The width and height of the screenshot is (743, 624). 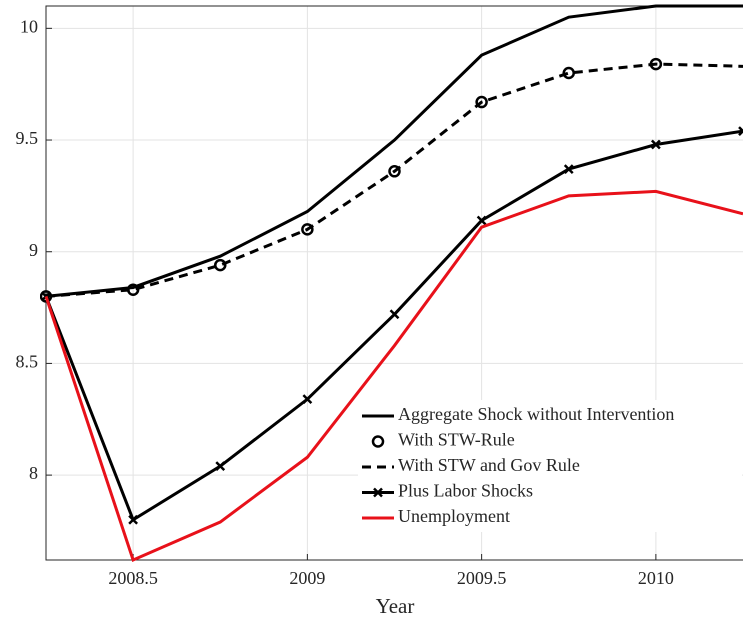 I want to click on legend-label: With STW and Gov Rule, so click(x=489, y=465).